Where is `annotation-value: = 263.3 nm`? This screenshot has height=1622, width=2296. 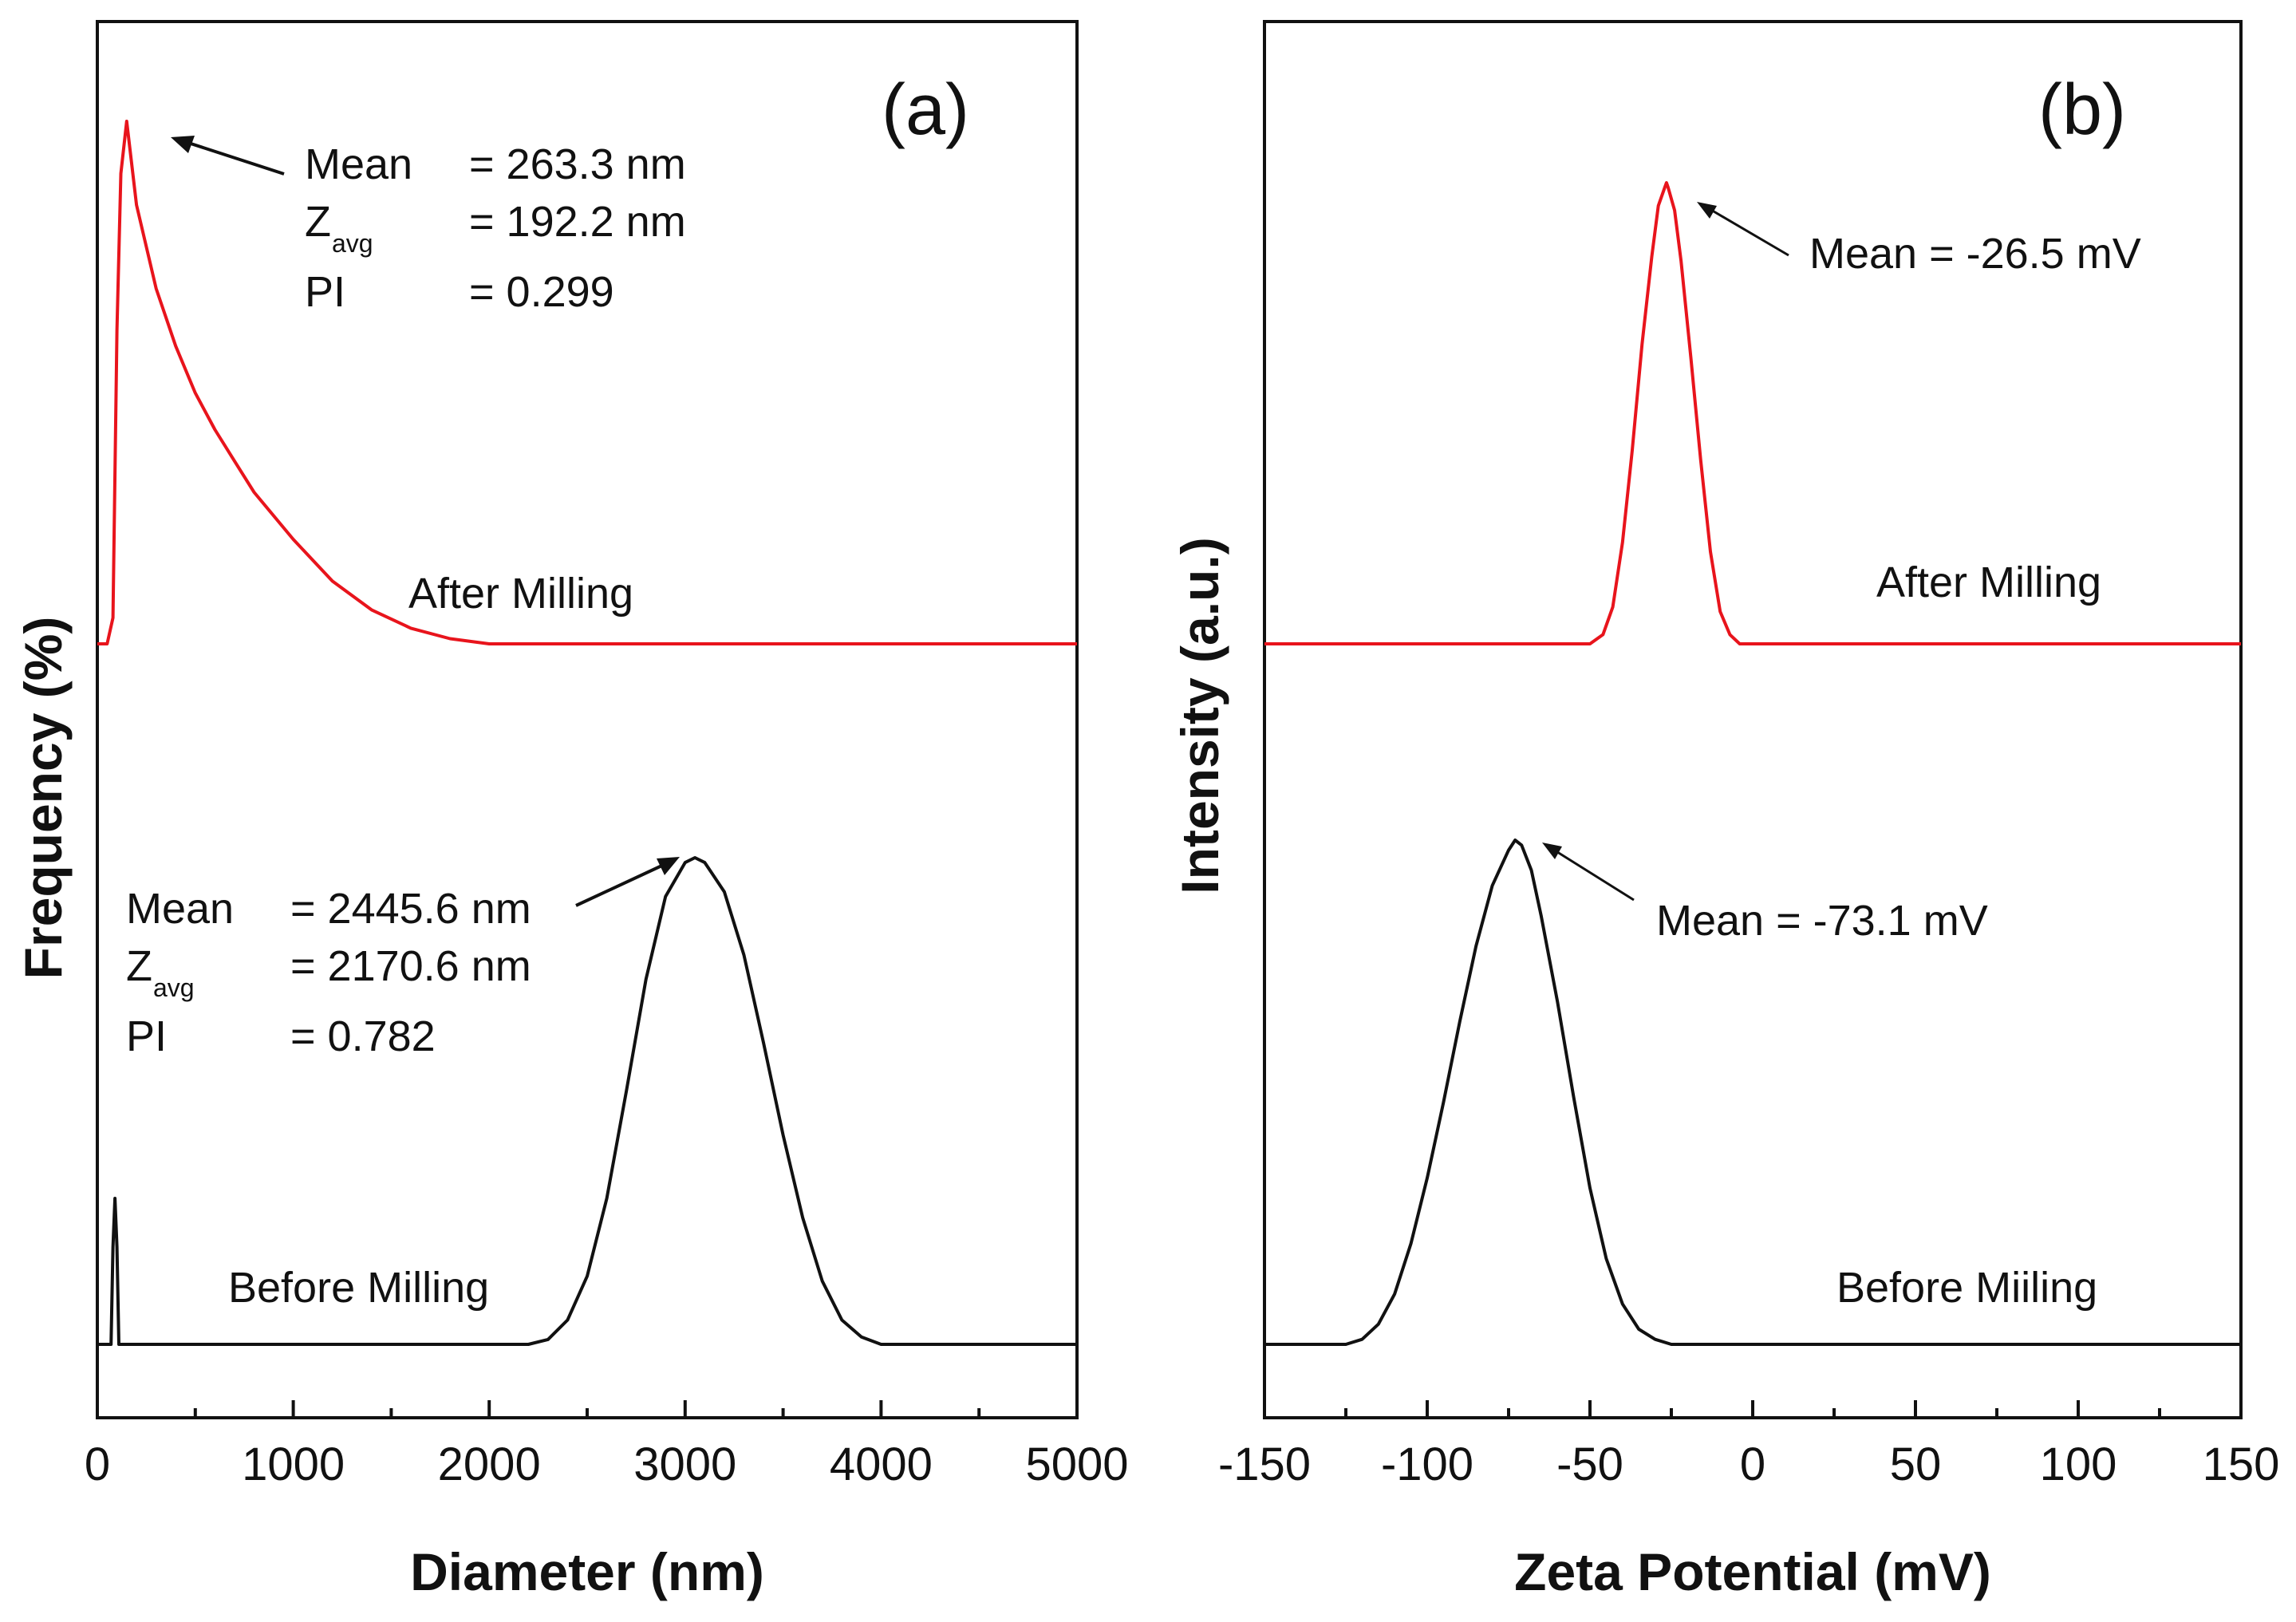 annotation-value: = 263.3 nm is located at coordinates (577, 164).